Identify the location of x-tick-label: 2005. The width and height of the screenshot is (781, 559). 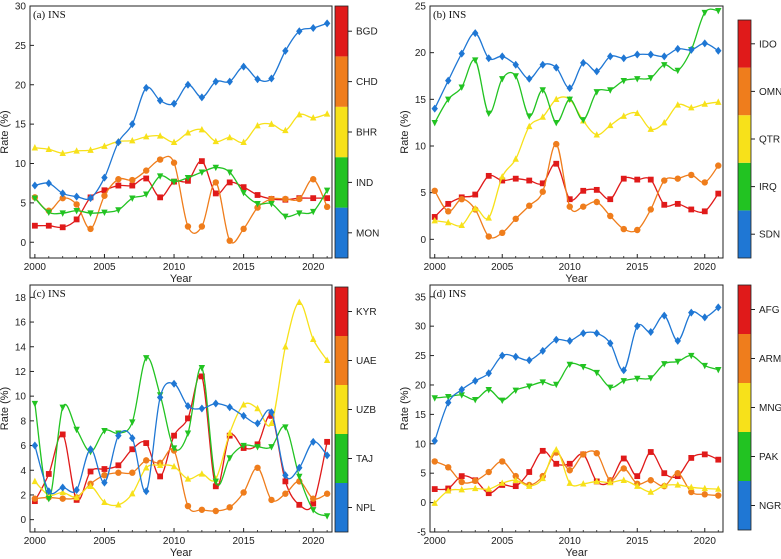
(502, 541).